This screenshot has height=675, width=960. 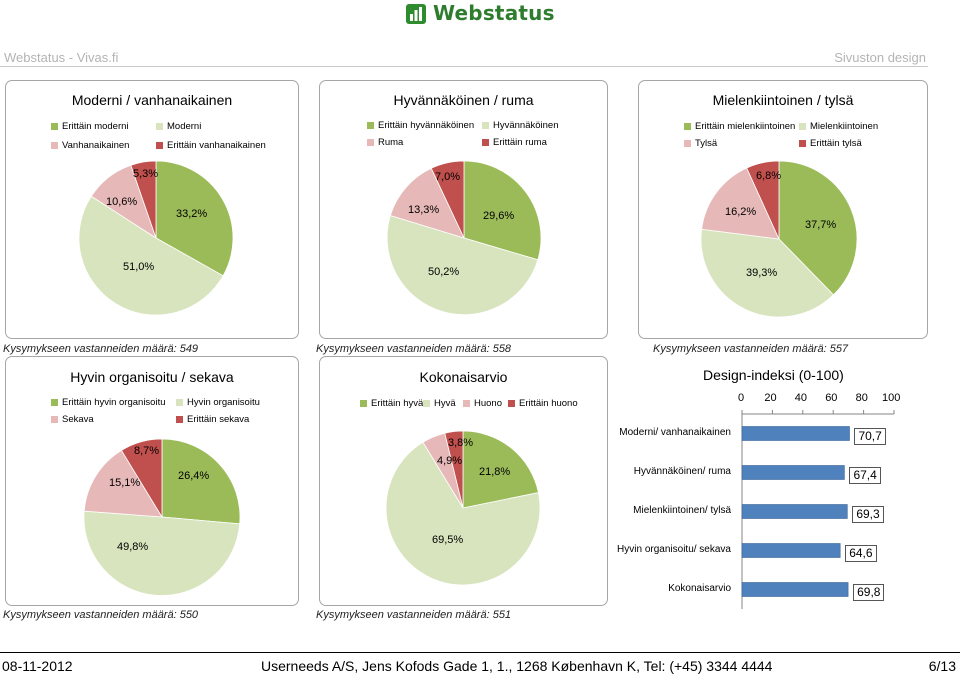 I want to click on data-label: 4,9%, so click(x=450, y=461).